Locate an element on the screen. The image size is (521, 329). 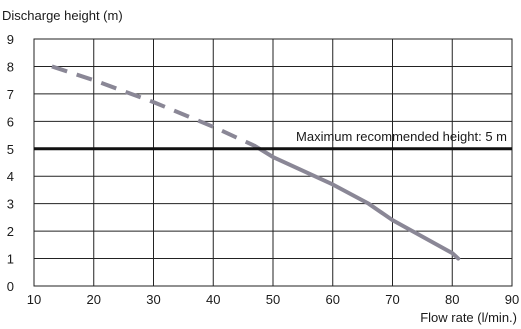
x-tick-label: 50 is located at coordinates (273, 299).